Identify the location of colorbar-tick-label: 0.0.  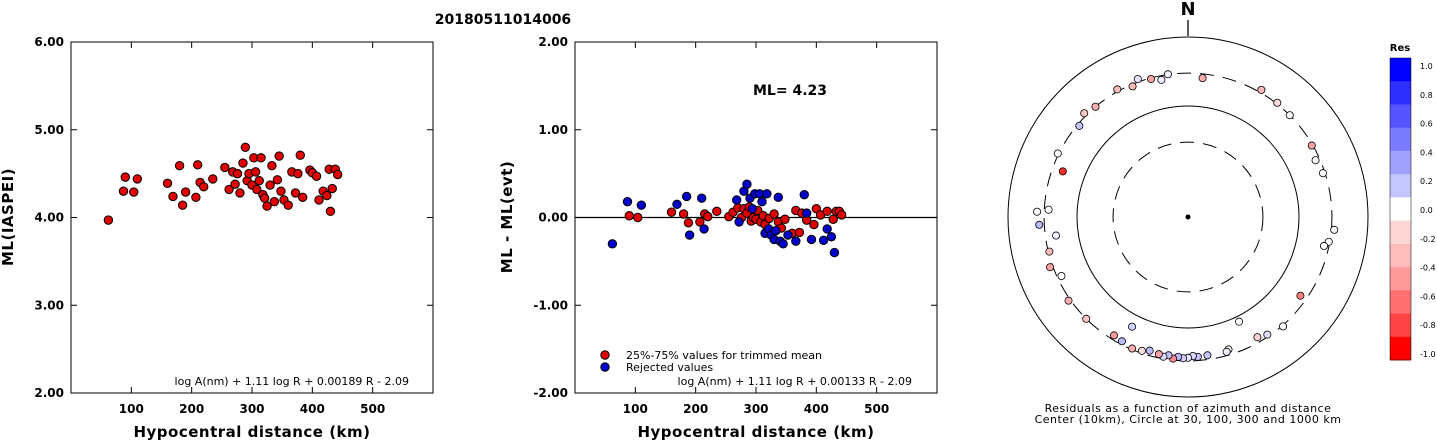
(1426, 210).